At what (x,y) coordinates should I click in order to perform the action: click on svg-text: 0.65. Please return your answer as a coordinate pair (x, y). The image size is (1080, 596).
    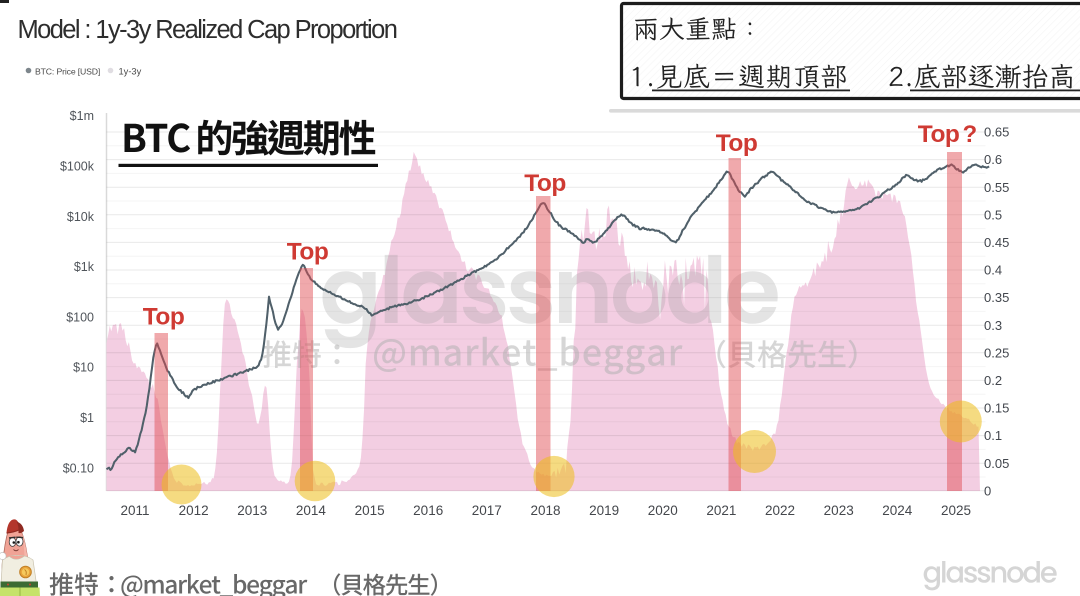
    Looking at the image, I should click on (996, 132).